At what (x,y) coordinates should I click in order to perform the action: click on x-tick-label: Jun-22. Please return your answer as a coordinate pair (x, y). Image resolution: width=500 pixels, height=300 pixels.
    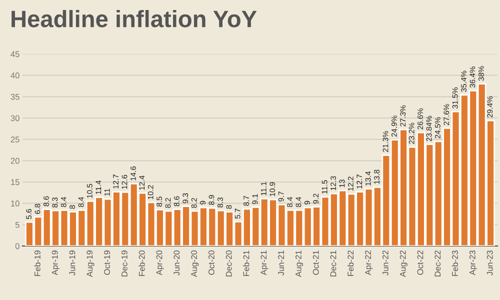
    Looking at the image, I should click on (385, 263).